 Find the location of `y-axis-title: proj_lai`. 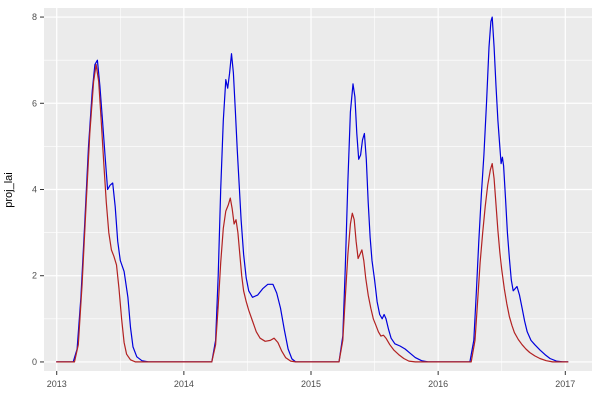

y-axis-title: proj_lai is located at coordinates (9, 189).